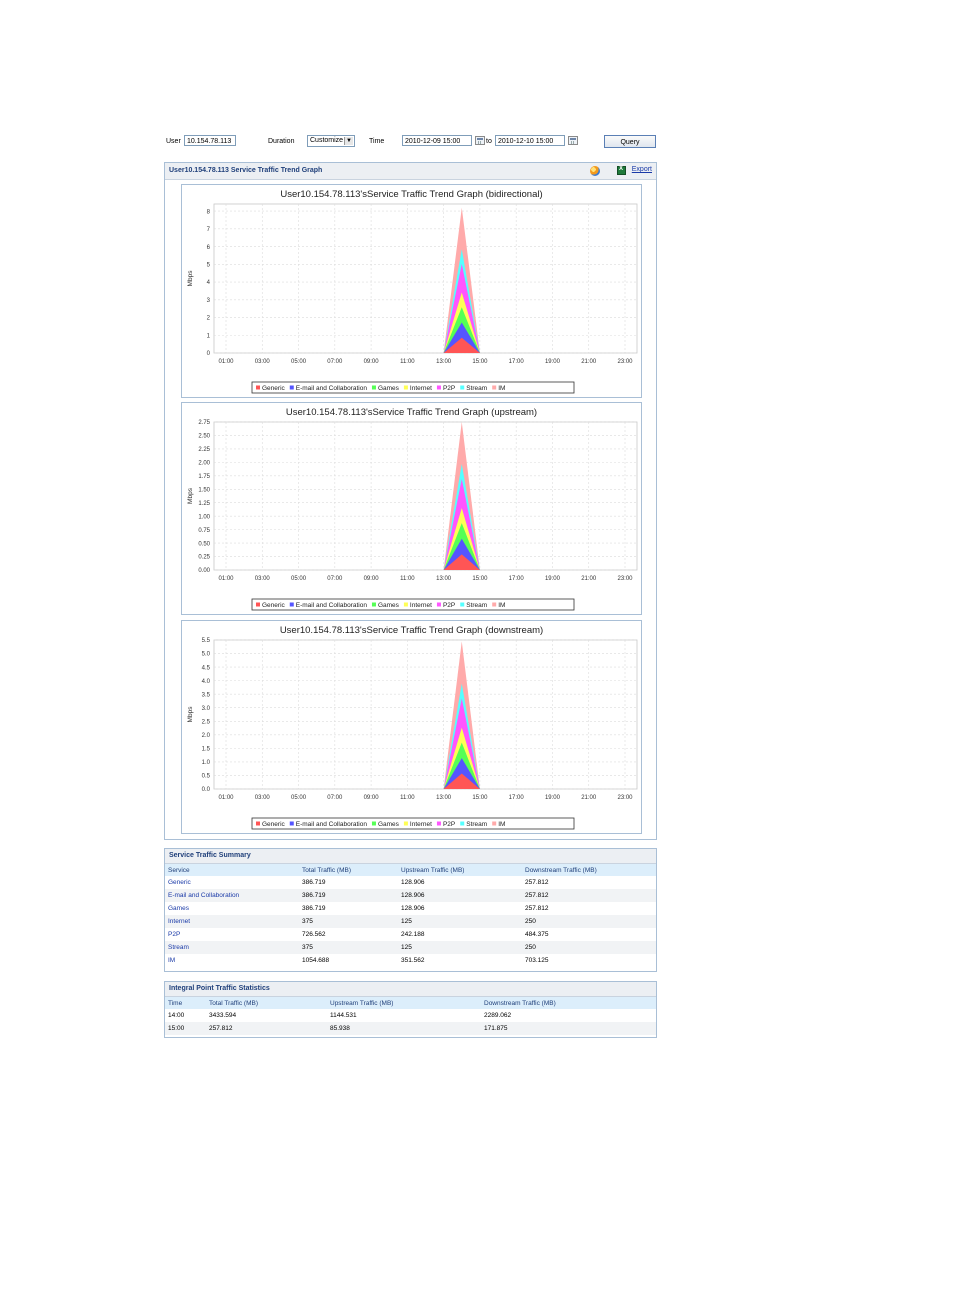  Describe the element at coordinates (621, 170) in the screenshot. I see `excel-icon` at that location.